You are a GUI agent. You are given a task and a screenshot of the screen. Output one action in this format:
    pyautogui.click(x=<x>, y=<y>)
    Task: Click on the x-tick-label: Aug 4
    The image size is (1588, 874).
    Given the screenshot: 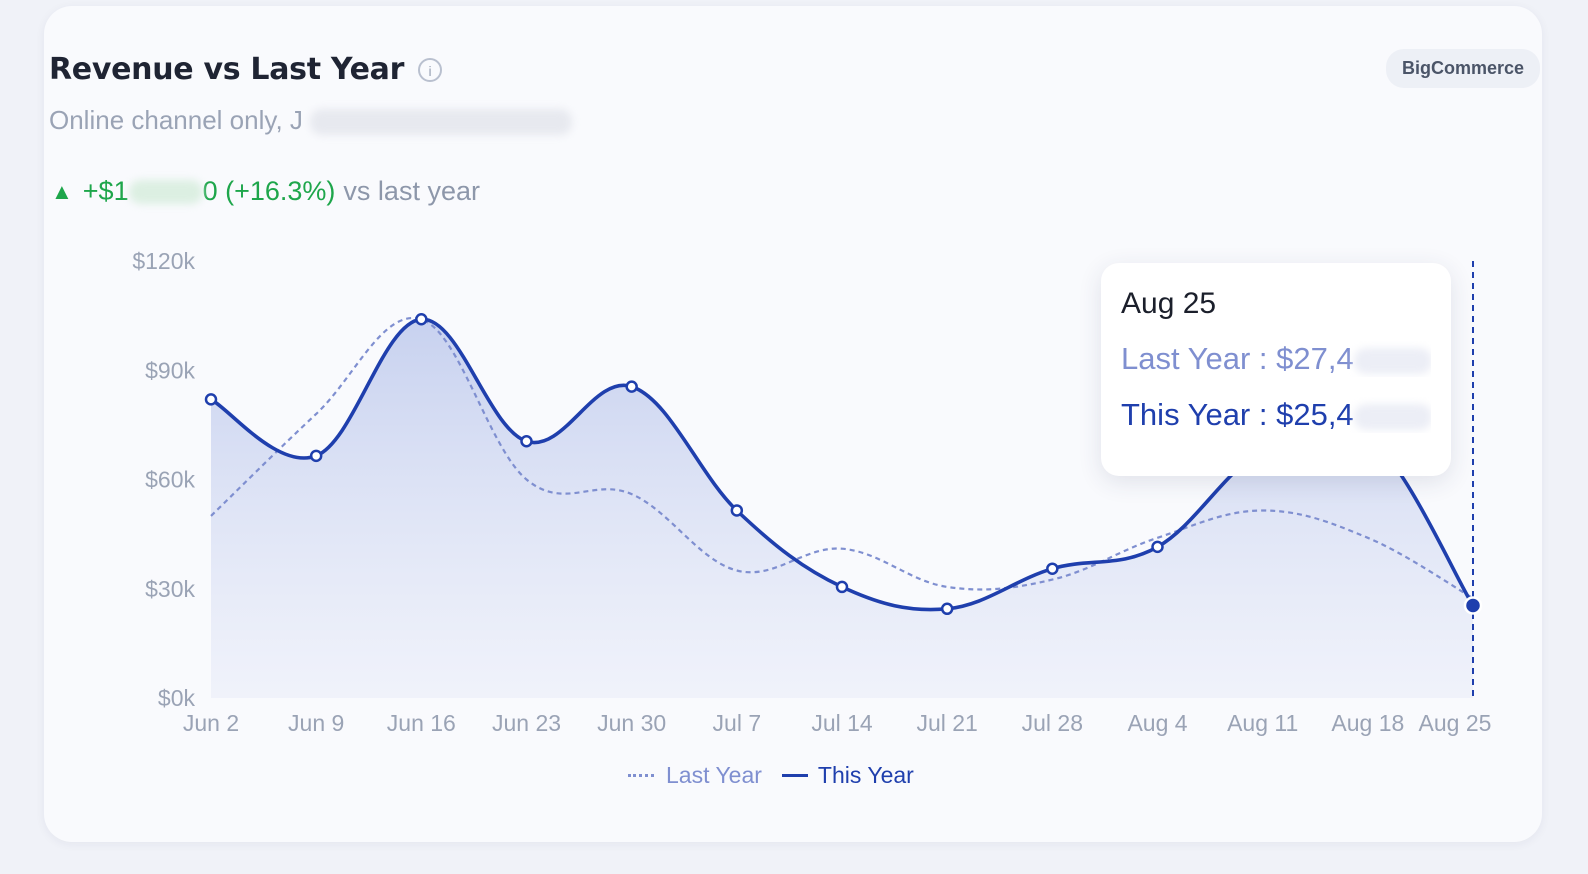 What is the action you would take?
    pyautogui.click(x=1157, y=723)
    